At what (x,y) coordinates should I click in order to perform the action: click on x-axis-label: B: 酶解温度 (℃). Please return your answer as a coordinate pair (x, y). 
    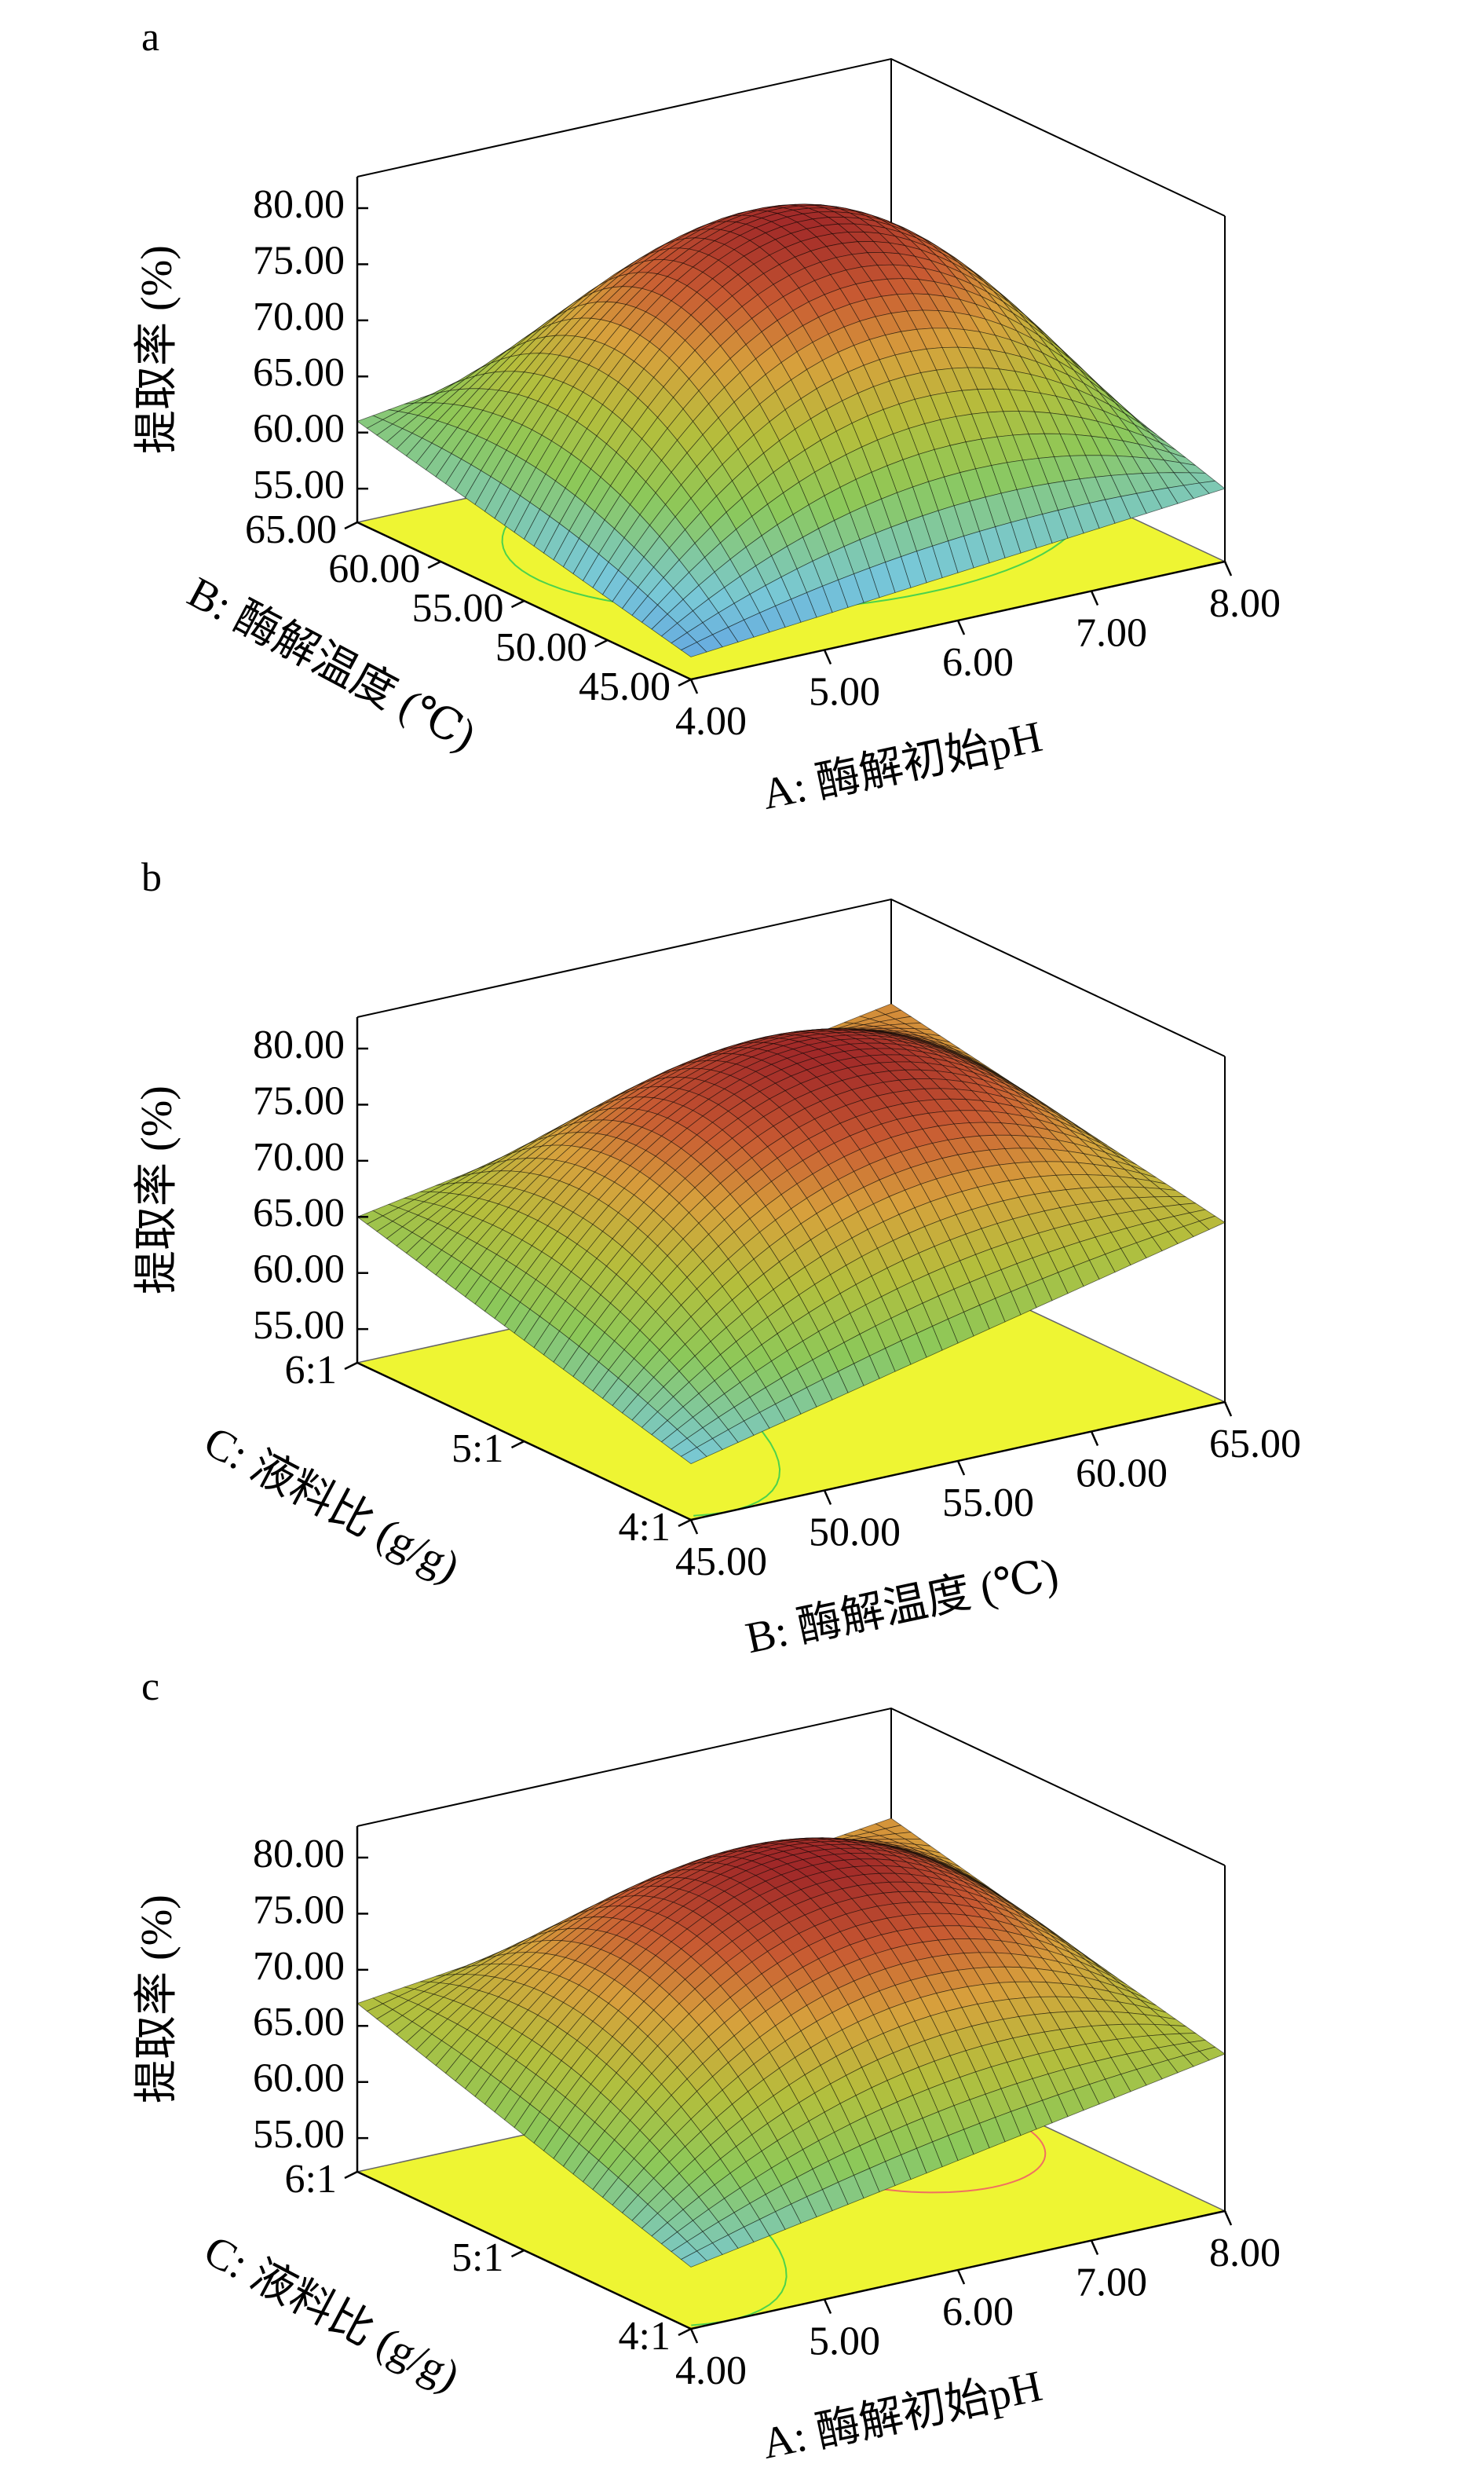
    Looking at the image, I should click on (901, 1607).